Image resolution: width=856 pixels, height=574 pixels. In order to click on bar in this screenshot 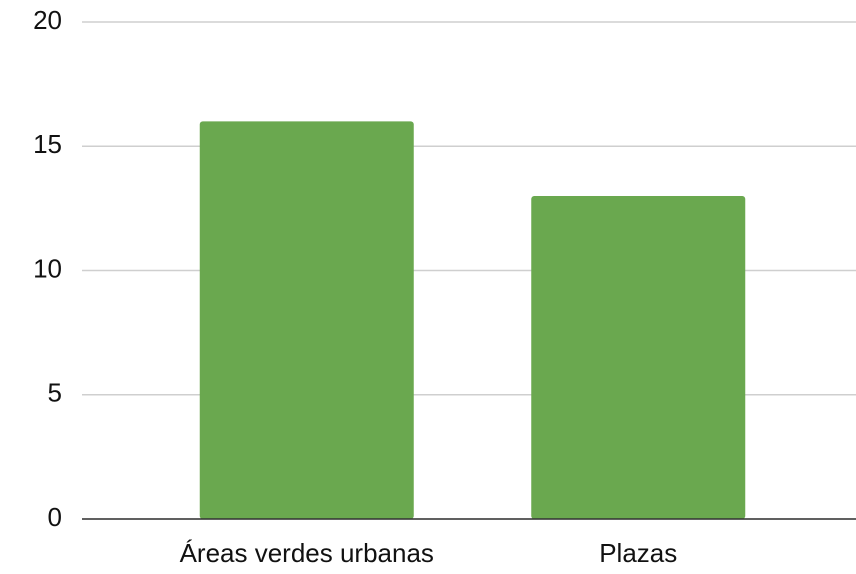, I will do `click(638, 357)`.